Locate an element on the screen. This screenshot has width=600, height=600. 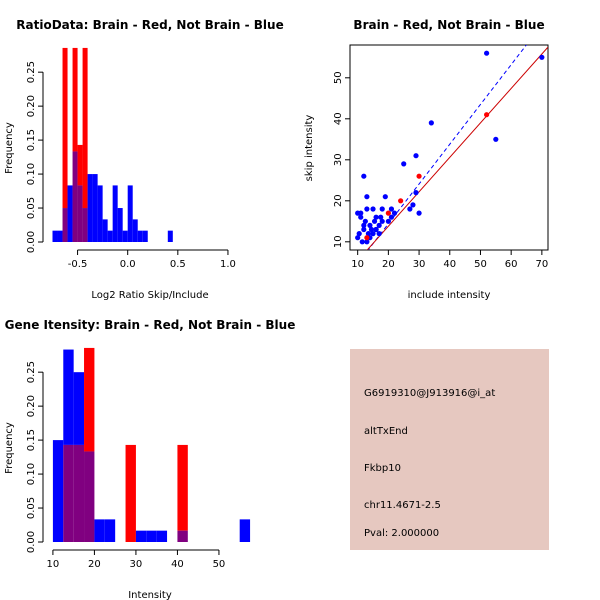
info-panel-background is located at coordinates (449, 449).